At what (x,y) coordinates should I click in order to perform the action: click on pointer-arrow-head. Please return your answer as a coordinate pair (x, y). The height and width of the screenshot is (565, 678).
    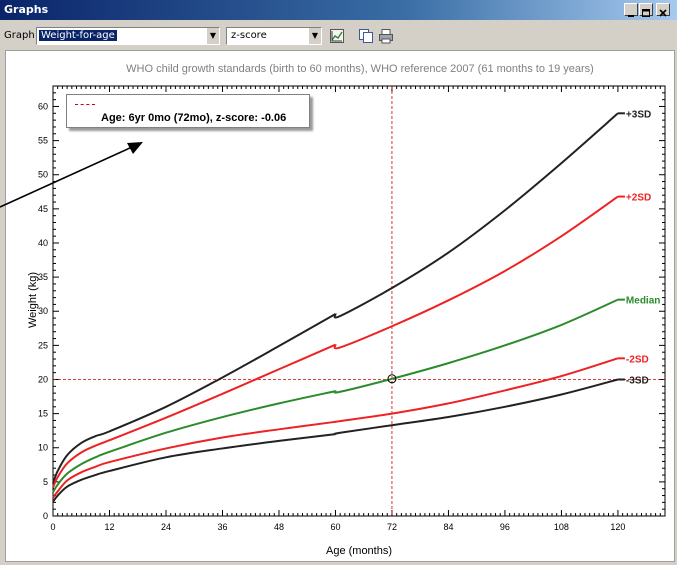
    Looking at the image, I should click on (135, 148).